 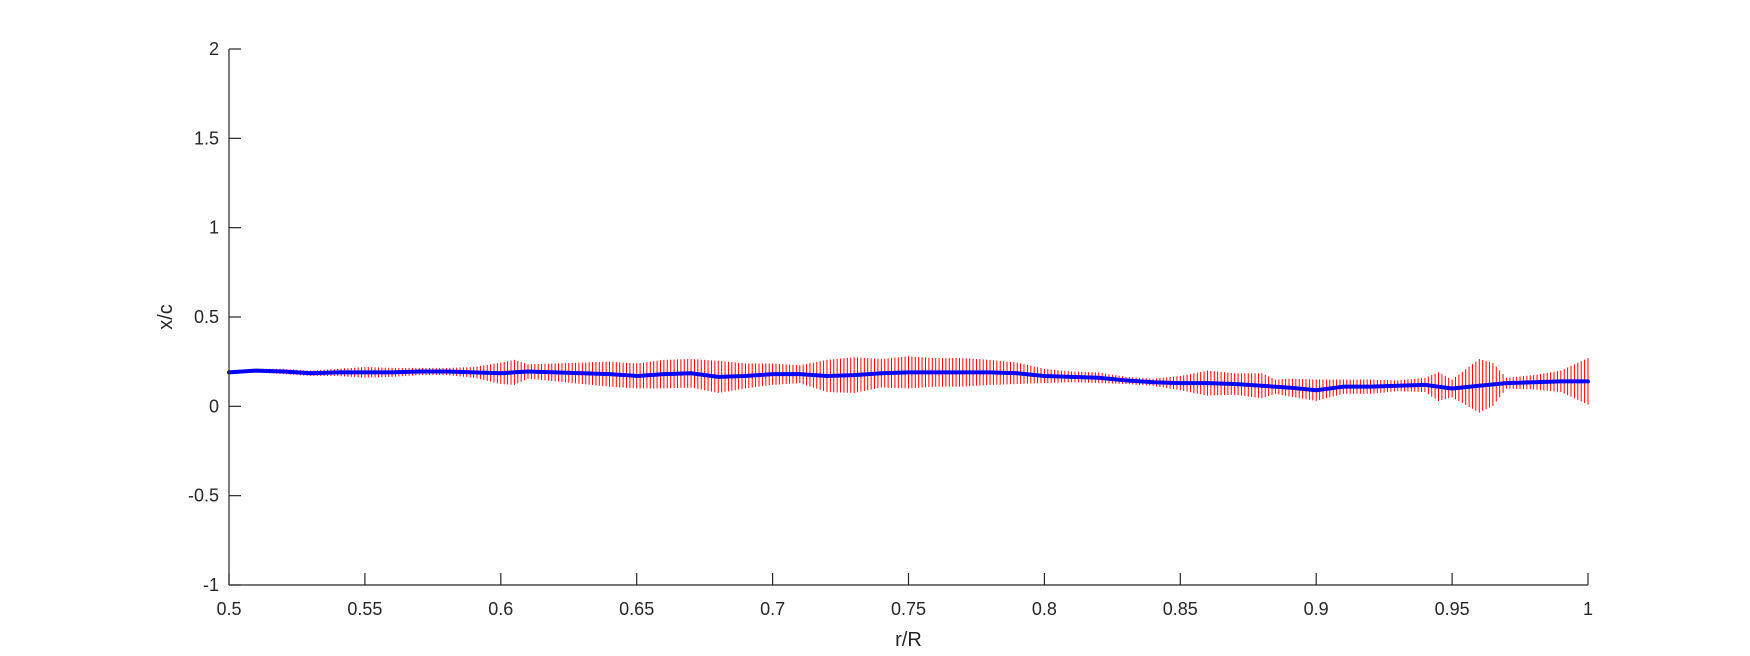 What do you see at coordinates (908, 380) in the screenshot?
I see `mean-line-series` at bounding box center [908, 380].